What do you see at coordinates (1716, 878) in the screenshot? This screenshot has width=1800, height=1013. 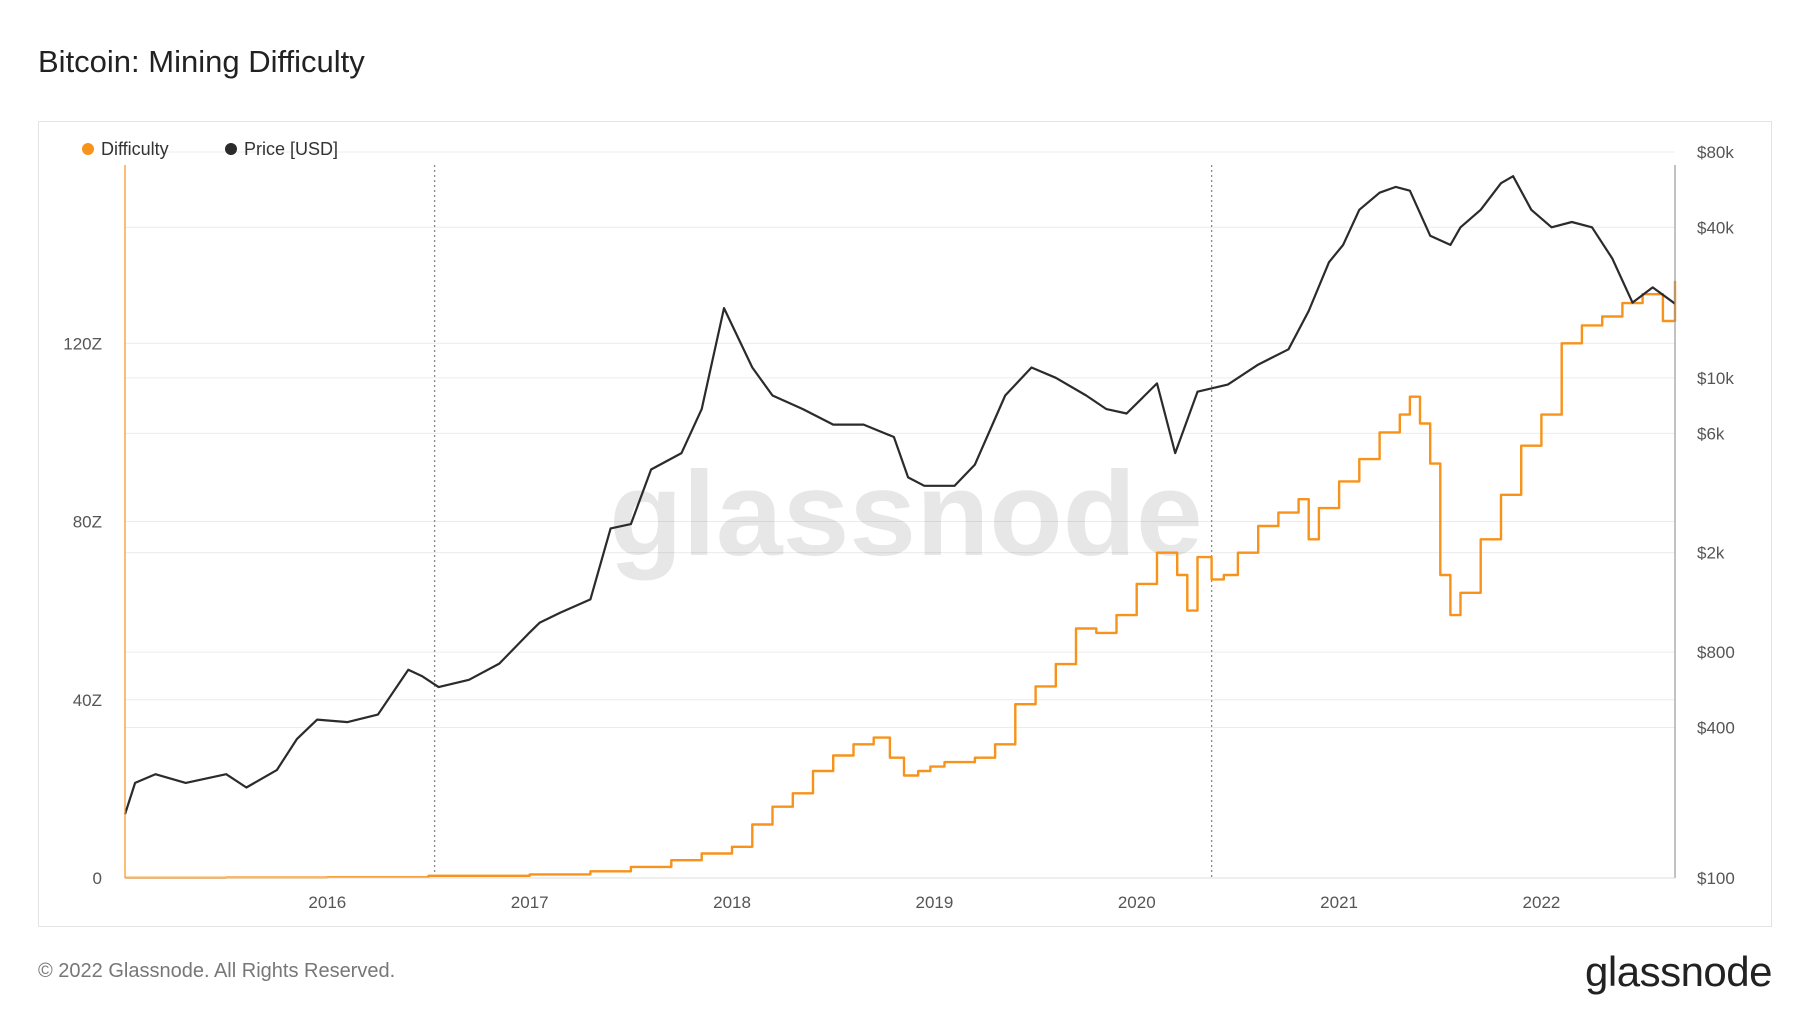 I see `y-right-tick-label: $100` at bounding box center [1716, 878].